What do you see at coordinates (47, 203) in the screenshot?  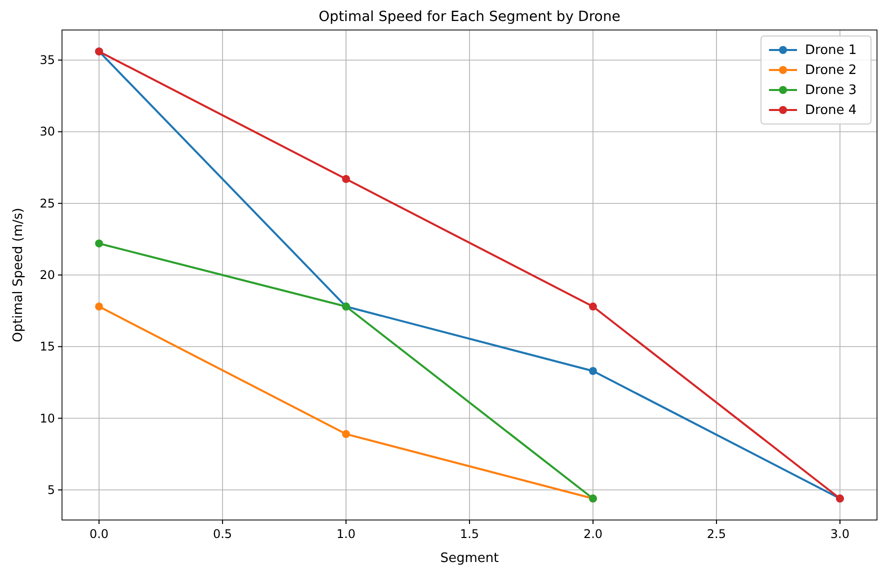 I see `y-tick-label: 25` at bounding box center [47, 203].